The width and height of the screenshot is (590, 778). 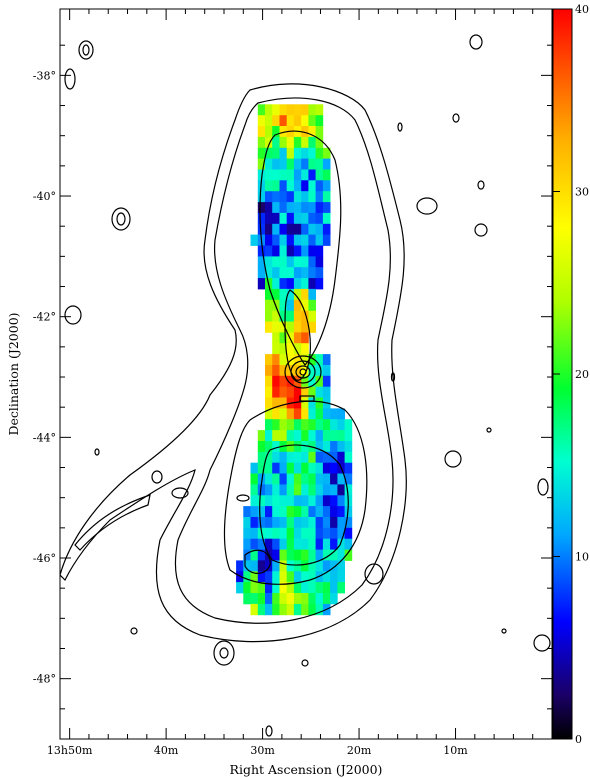 I want to click on y-axis-label: Declination (J2000), so click(x=13, y=373).